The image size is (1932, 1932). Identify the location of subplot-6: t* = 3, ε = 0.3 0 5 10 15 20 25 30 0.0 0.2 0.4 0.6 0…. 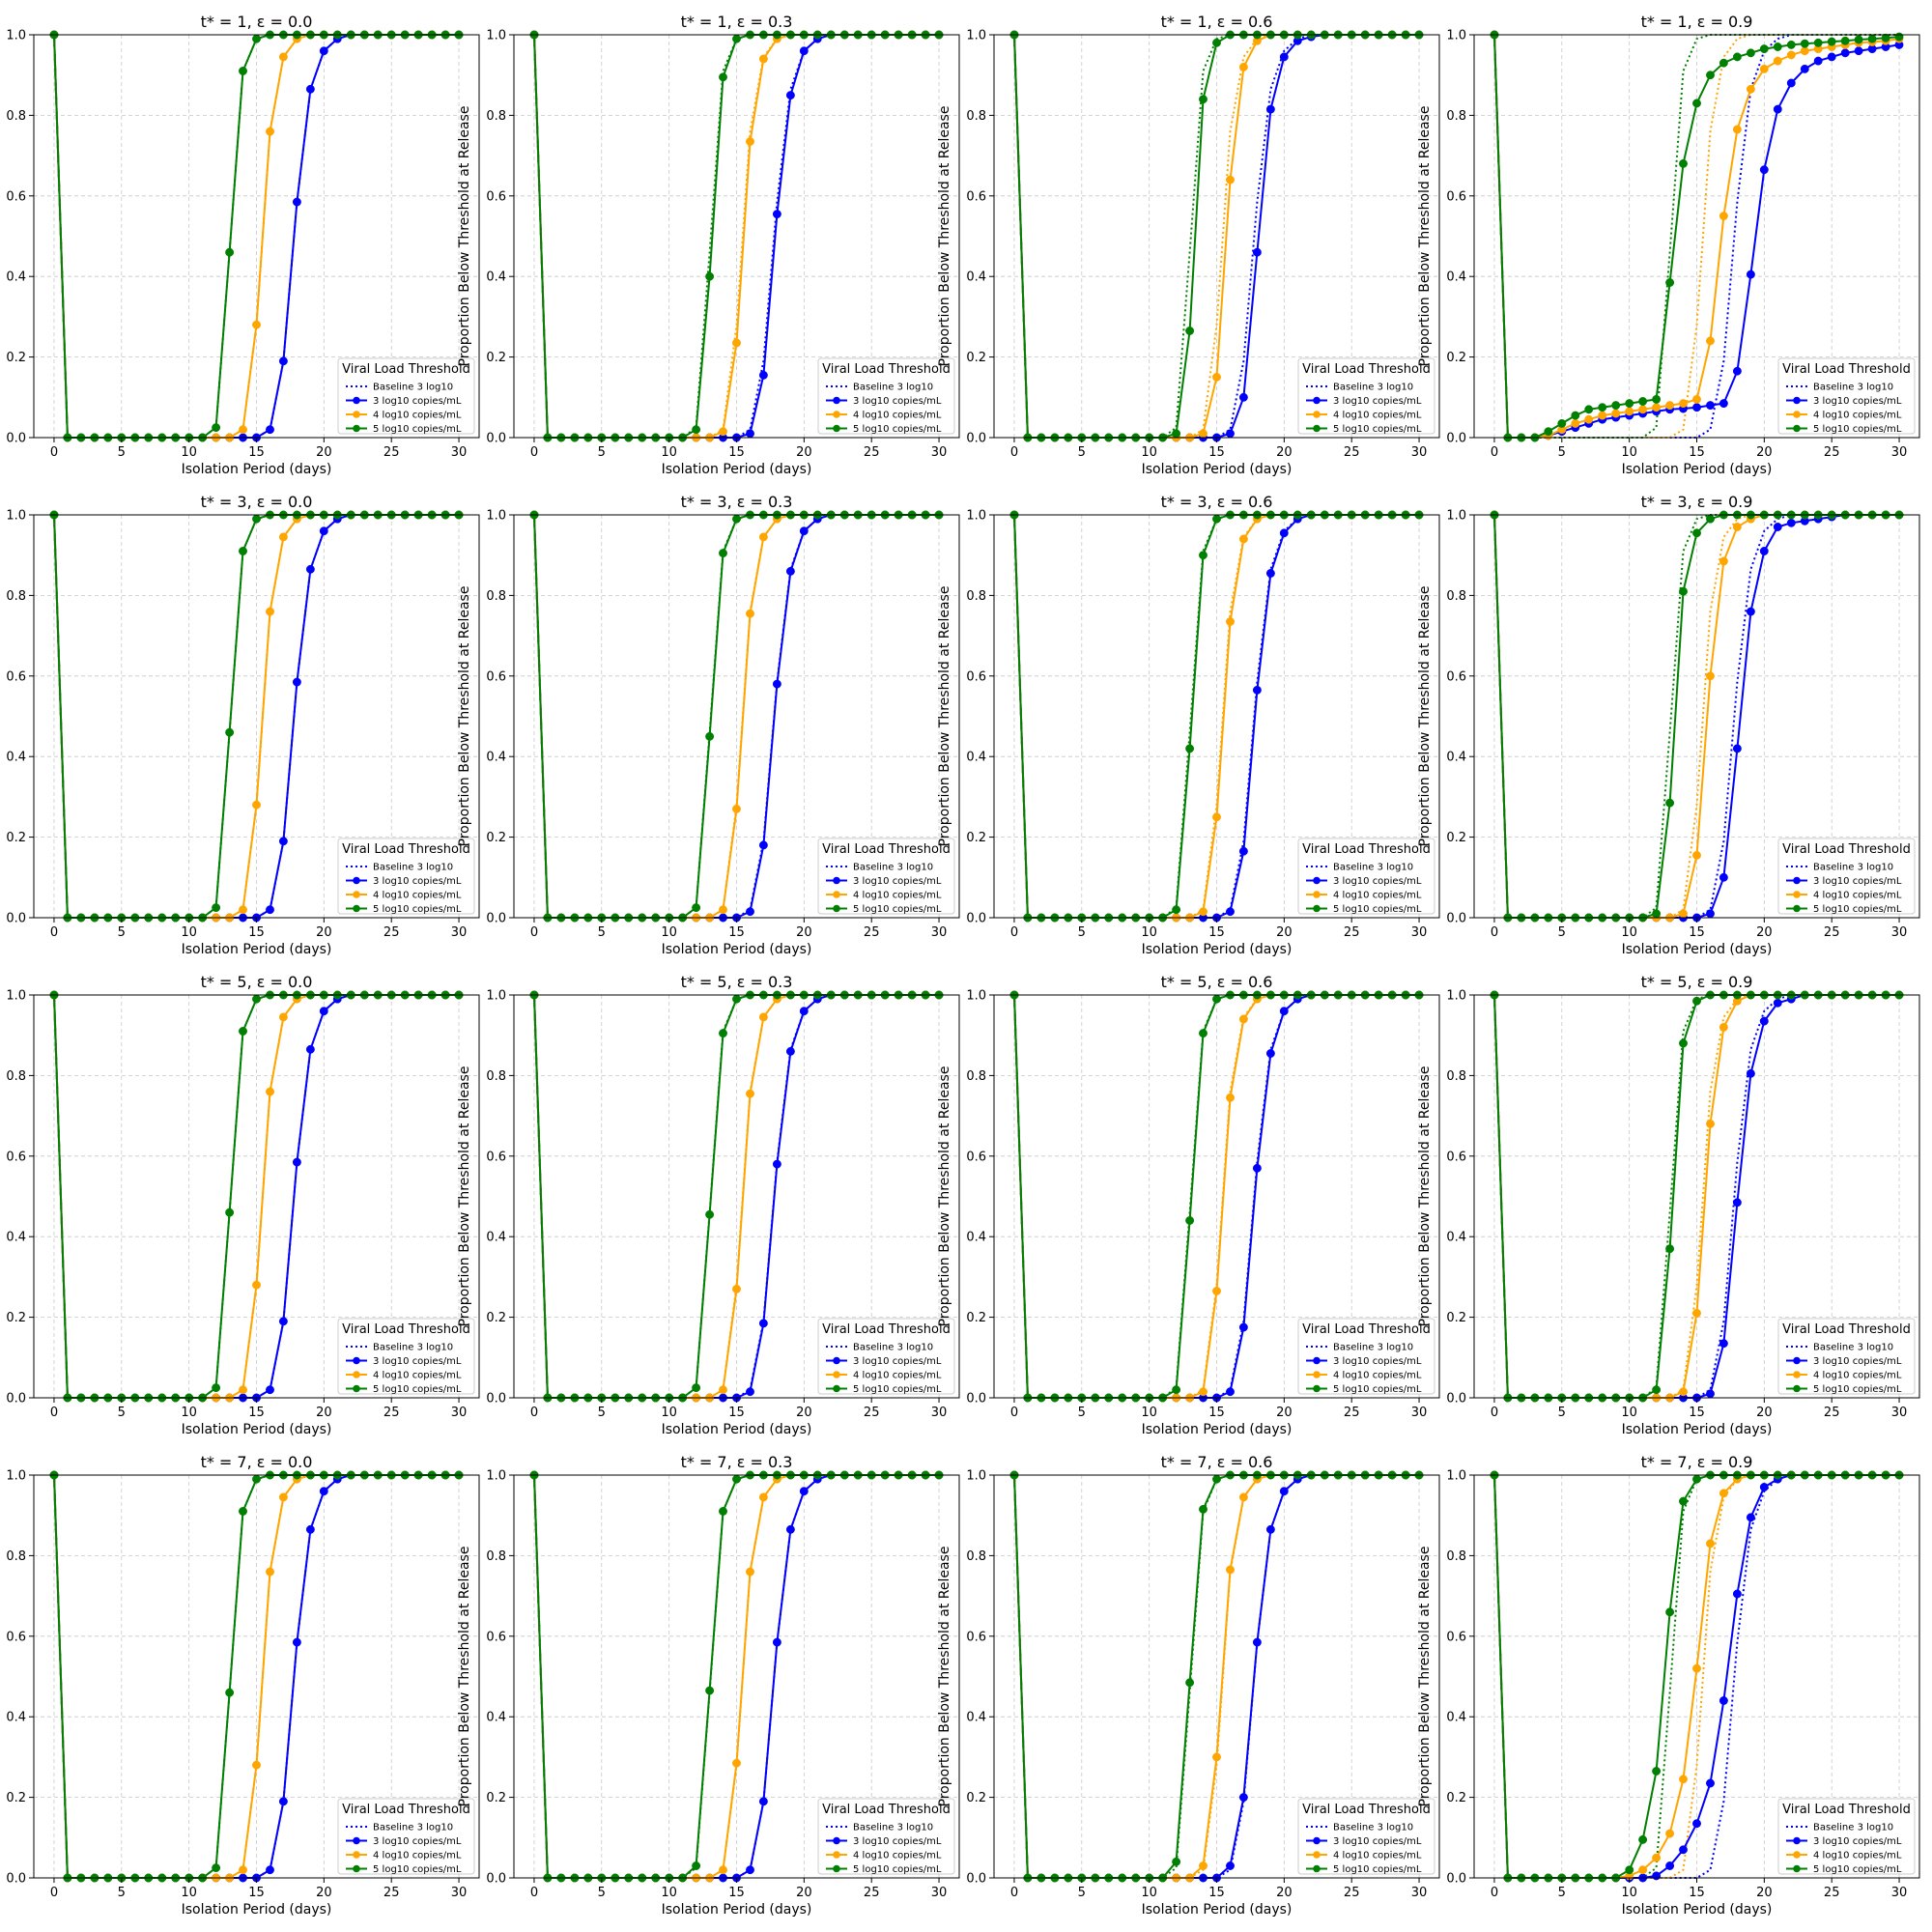
(708, 725).